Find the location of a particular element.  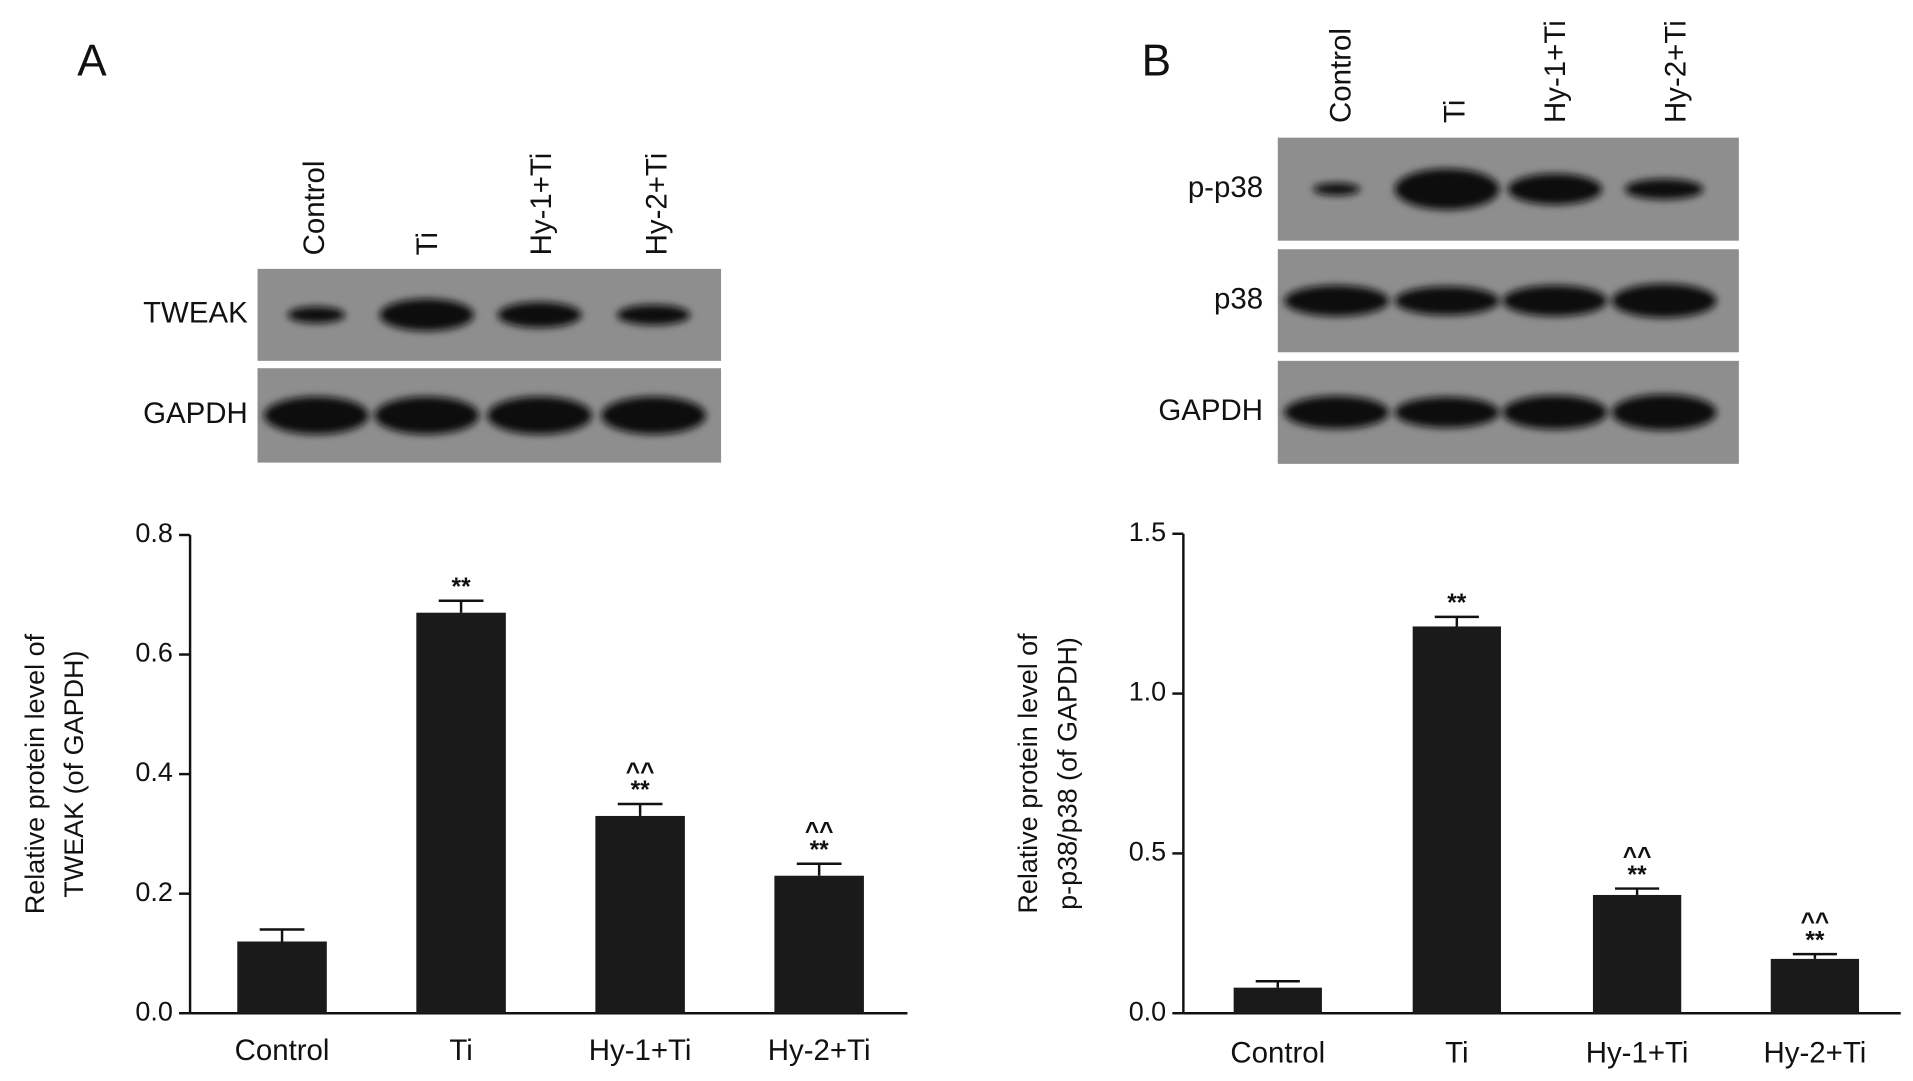

y-tick-label: 0.4 is located at coordinates (153, 772).